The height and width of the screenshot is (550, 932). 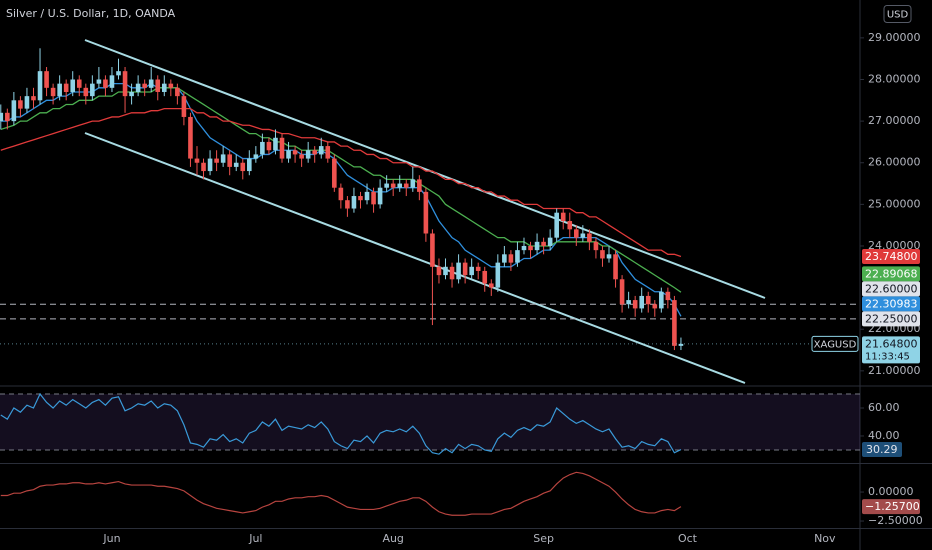 I want to click on y-tick-label: 21.00000, so click(x=894, y=370).